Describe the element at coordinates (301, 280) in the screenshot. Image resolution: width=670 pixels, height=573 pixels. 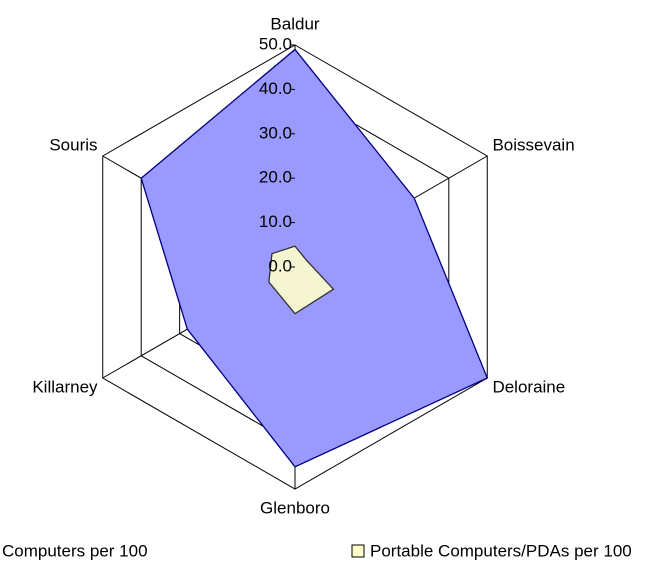
I see `series-area` at that location.